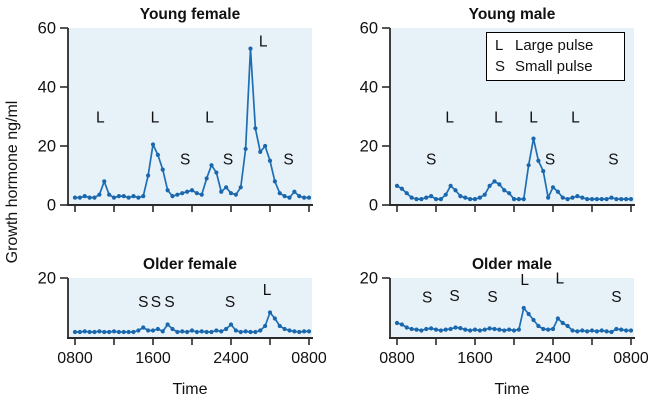 This screenshot has width=648, height=410. I want to click on young-male-y-tick-label: 60, so click(369, 29).